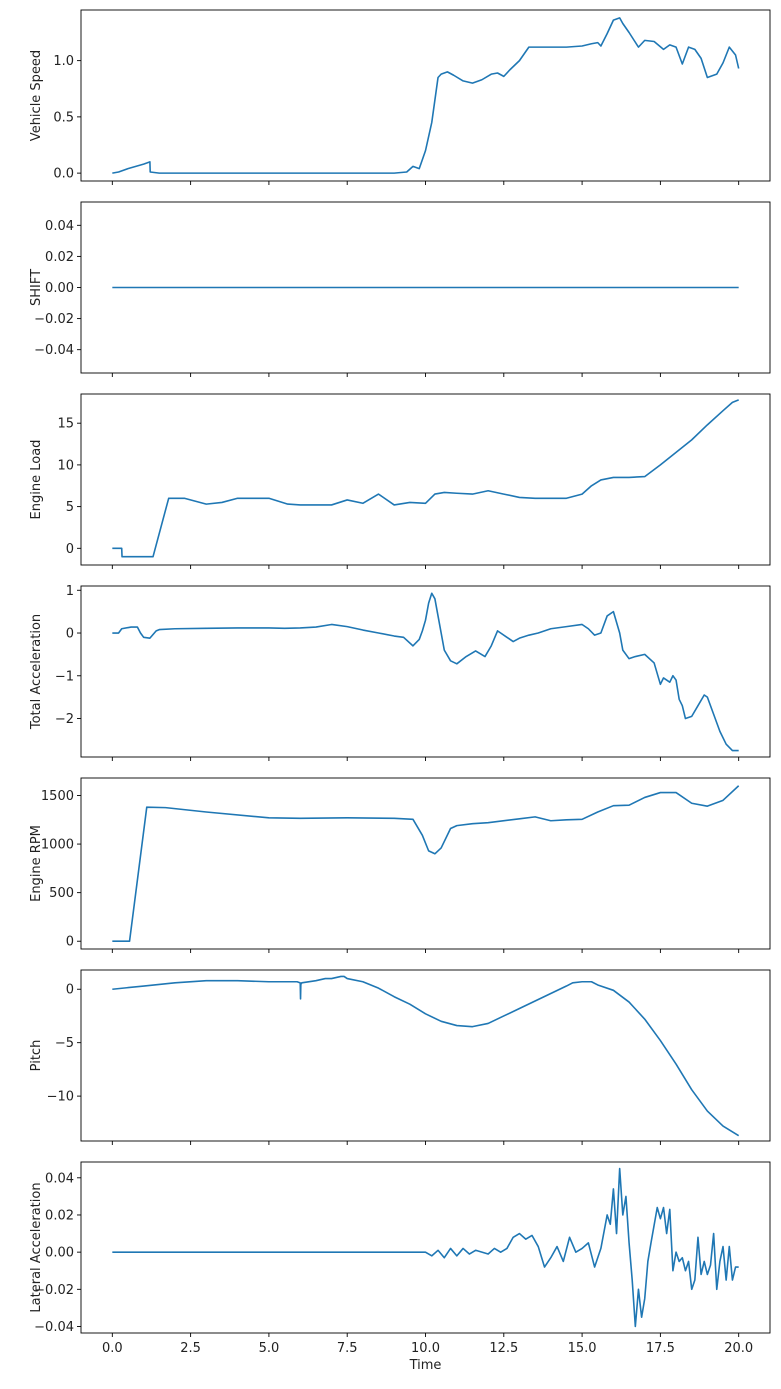 This screenshot has width=781, height=1389. Describe the element at coordinates (425, 1365) in the screenshot. I see `x-axis-label: Time` at that location.